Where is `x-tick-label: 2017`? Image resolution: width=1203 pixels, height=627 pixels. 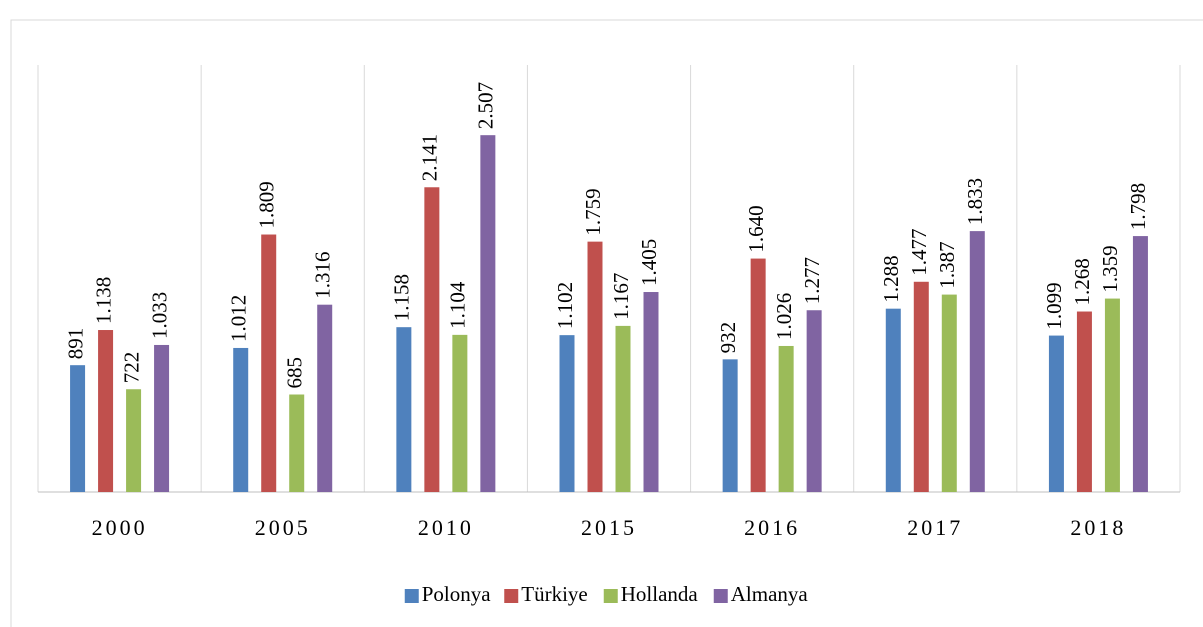 x-tick-label: 2017 is located at coordinates (935, 527).